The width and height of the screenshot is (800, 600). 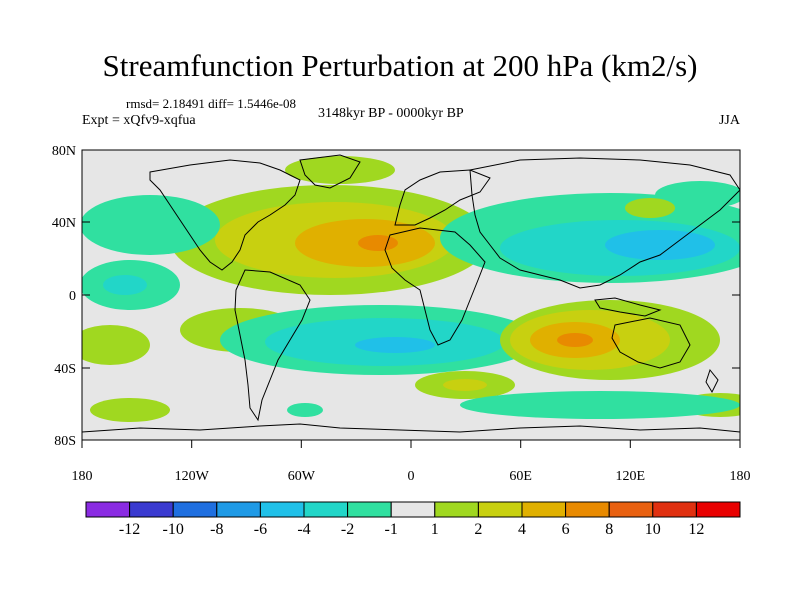 What do you see at coordinates (650, 208) in the screenshot?
I see `field-pos-npac-north` at bounding box center [650, 208].